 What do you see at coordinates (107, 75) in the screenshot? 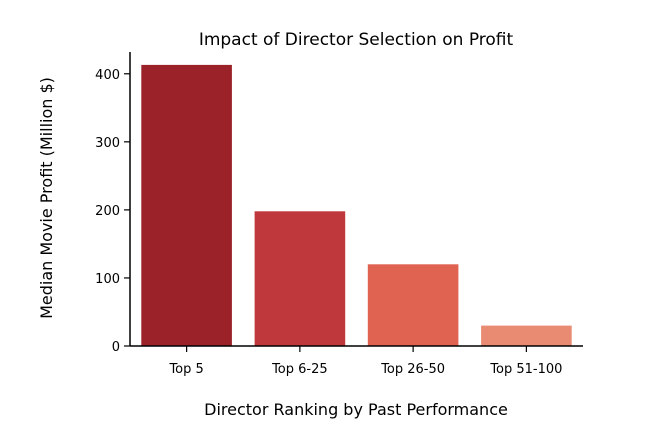
I see `y-tick-label: 400` at bounding box center [107, 75].